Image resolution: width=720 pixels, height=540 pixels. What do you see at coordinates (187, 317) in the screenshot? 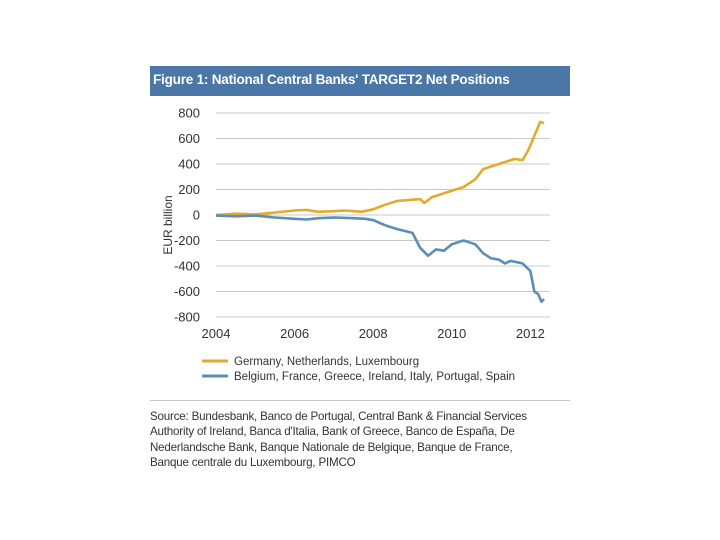
I see `y-tick-label: -800` at bounding box center [187, 317].